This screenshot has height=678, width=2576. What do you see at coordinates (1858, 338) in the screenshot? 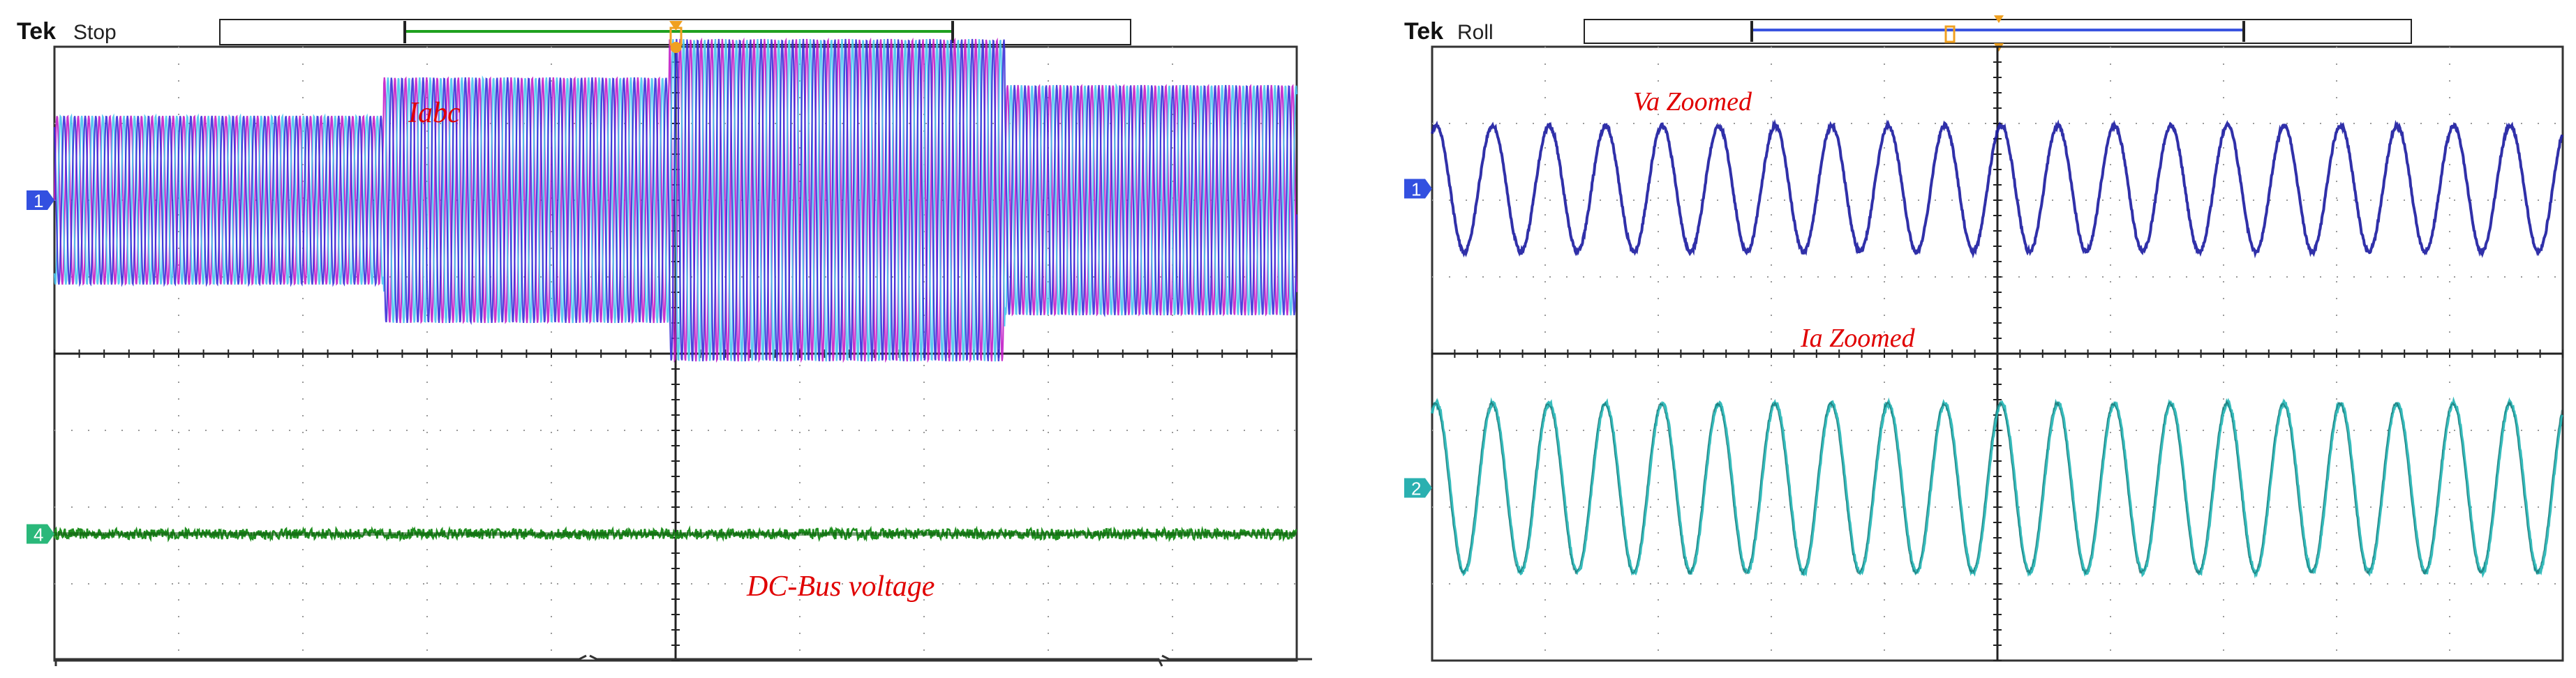
I see `annotation-ia-zoomed: Ia Zoomed` at bounding box center [1858, 338].